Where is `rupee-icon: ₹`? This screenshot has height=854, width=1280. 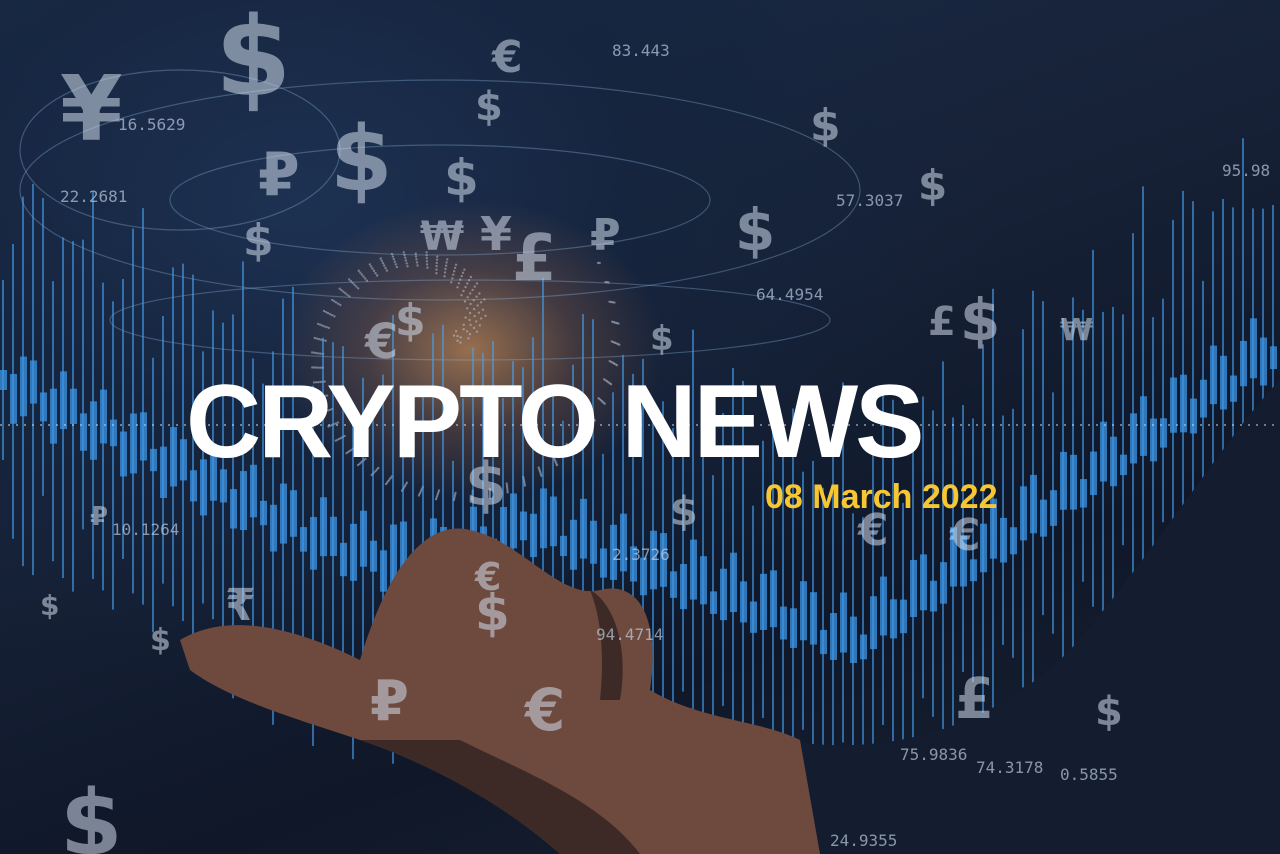 rupee-icon: ₹ is located at coordinates (240, 605).